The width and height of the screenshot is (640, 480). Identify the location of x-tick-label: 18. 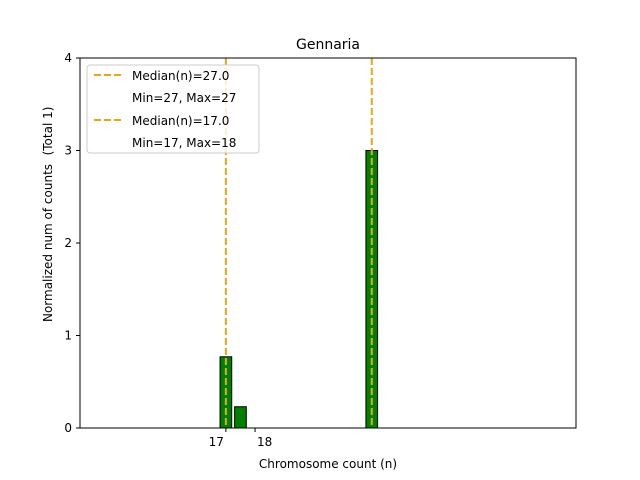
(264, 442).